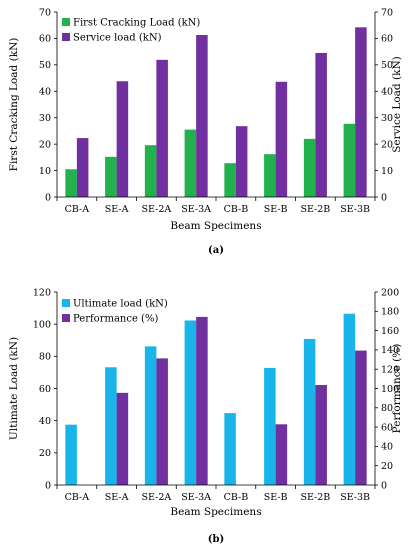 This screenshot has width=409, height=554. Describe the element at coordinates (390, 350) in the screenshot. I see `right-tick-label: 140` at that location.